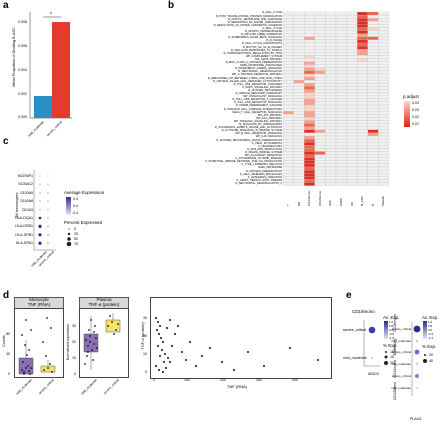 This screenshot has height=429, width=440. Describe the element at coordinates (76, 239) in the screenshot. I see `panel-c-pct-tick-2: 50` at that location.